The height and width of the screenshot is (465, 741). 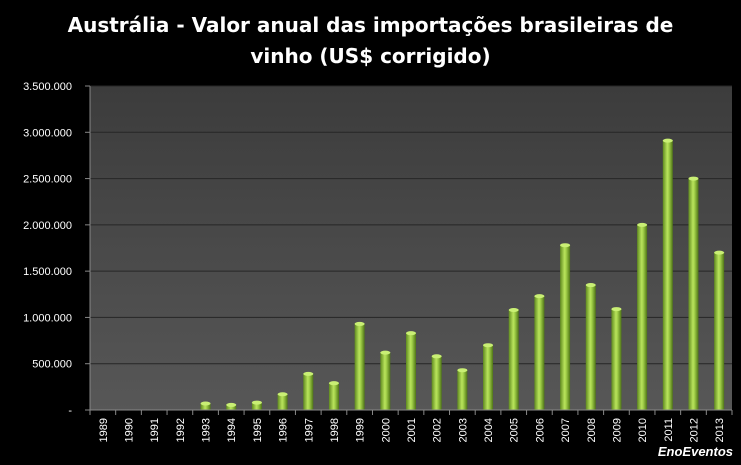 I want to click on x-tick-label: 2005, so click(x=515, y=430).